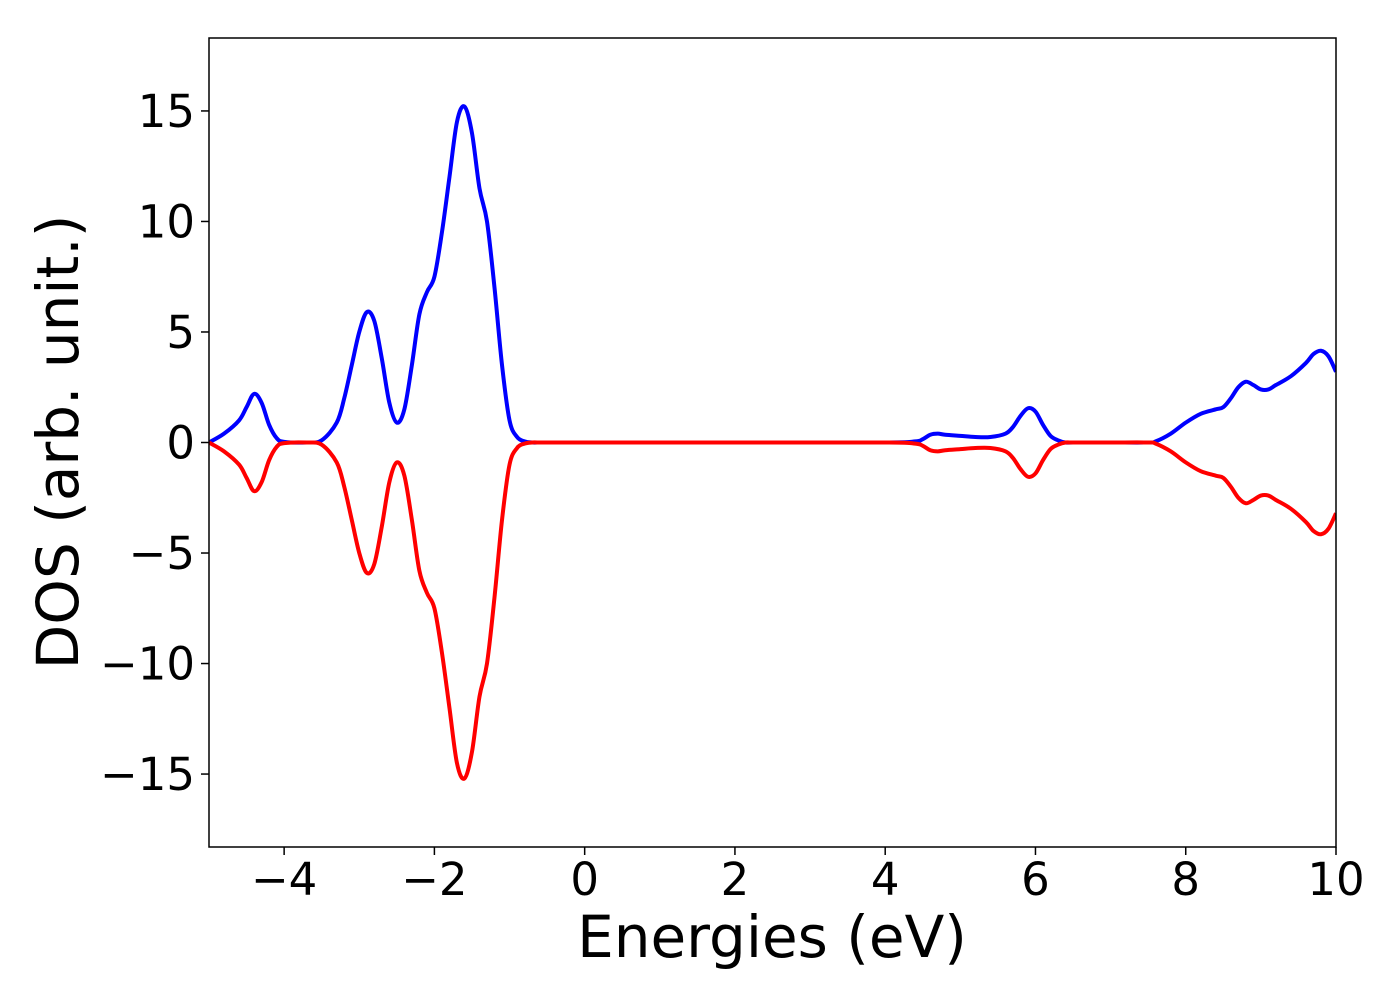 This screenshot has width=1400, height=1000. Describe the element at coordinates (180, 443) in the screenshot. I see `y-tick-label: 0` at that location.